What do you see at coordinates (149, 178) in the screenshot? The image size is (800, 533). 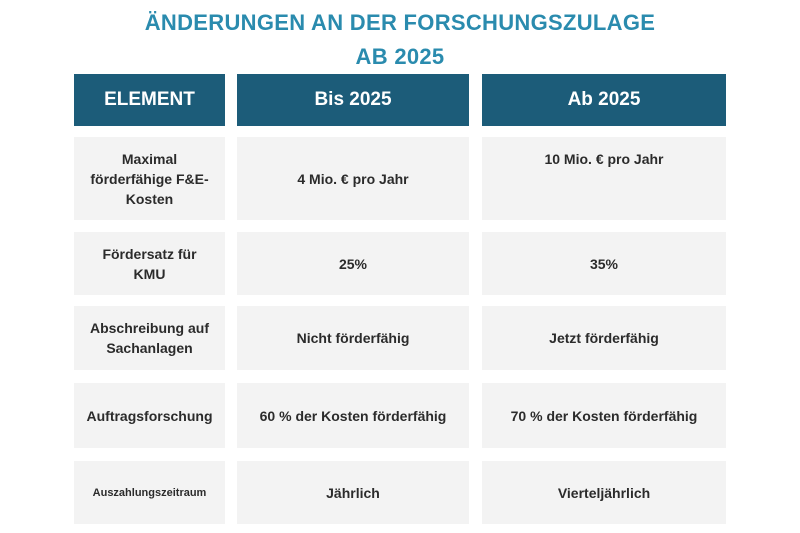 I see `row-label-max-costs: Maximal förderfähige F&E-Kosten` at bounding box center [149, 178].